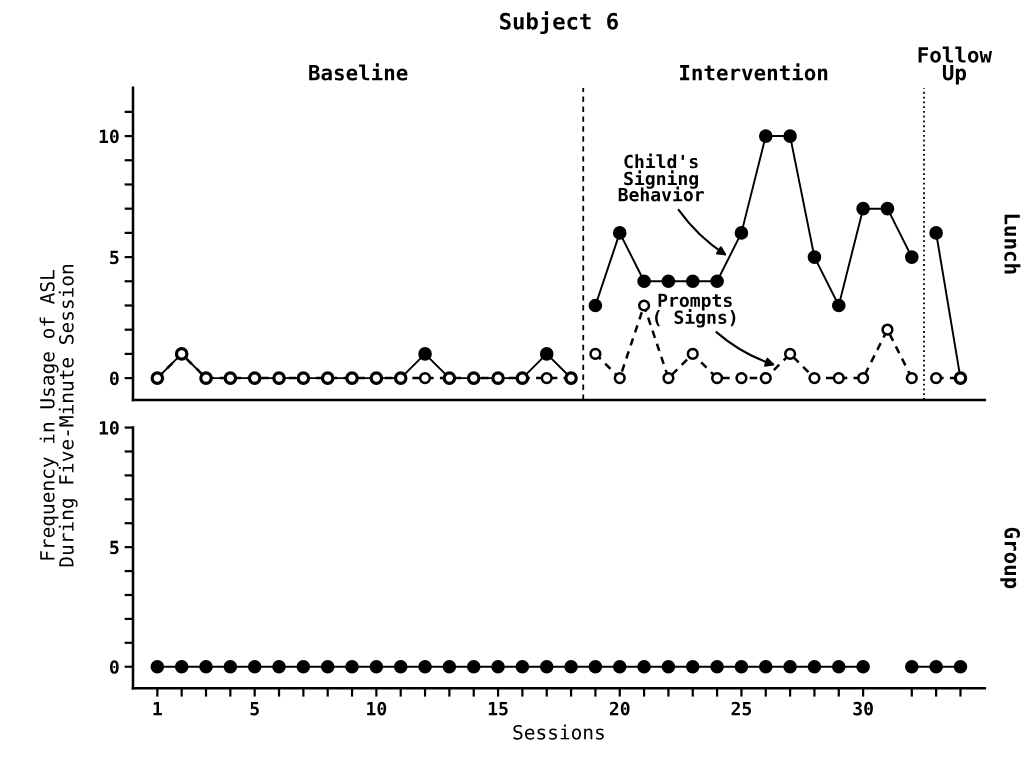 The image size is (1035, 769). What do you see at coordinates (754, 72) in the screenshot?
I see `text: Intervention` at bounding box center [754, 72].